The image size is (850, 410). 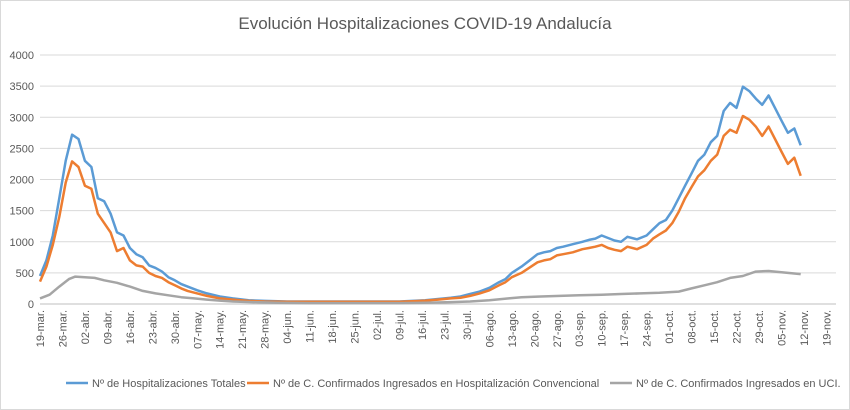 What do you see at coordinates (805, 328) in the screenshot?
I see `x-tick-label: 12-nov.` at bounding box center [805, 328].